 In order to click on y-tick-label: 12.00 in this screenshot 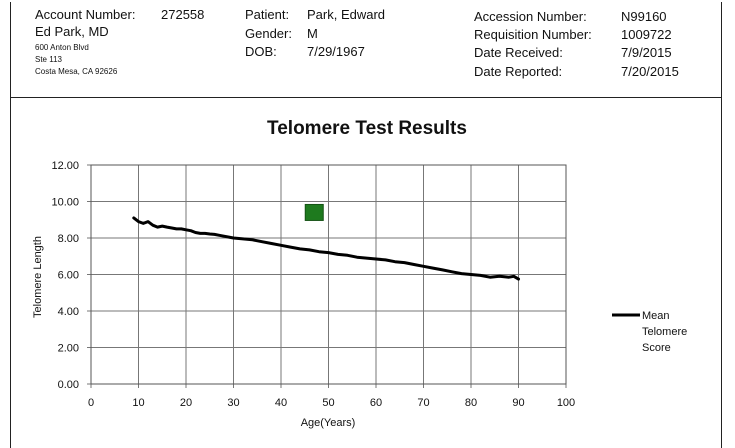, I will do `click(65, 166)`.